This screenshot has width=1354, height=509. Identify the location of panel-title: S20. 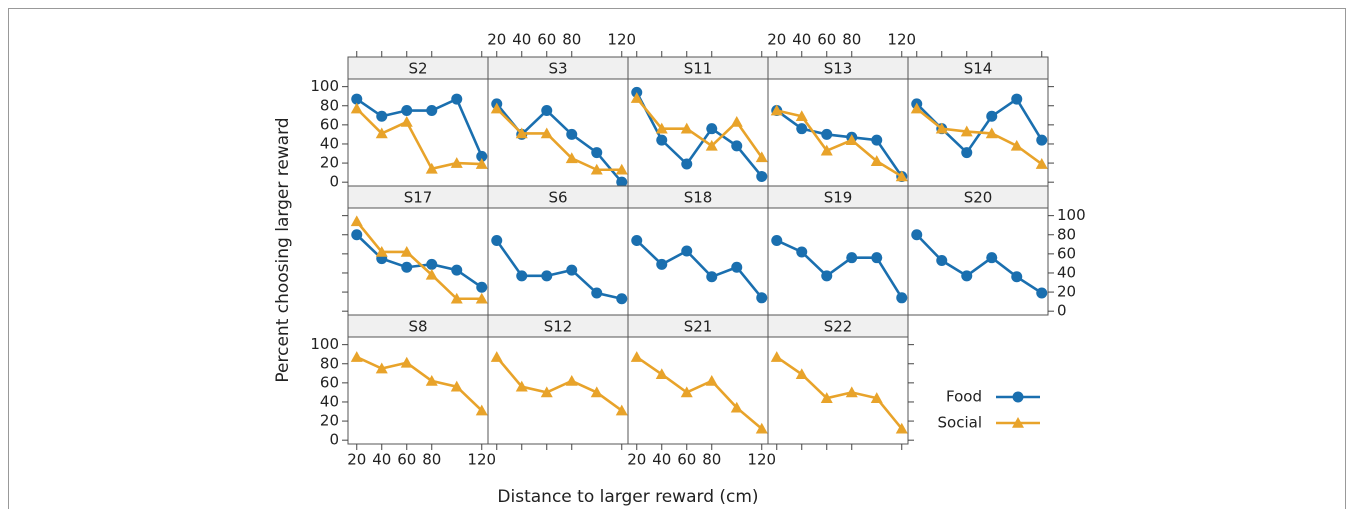
(978, 198).